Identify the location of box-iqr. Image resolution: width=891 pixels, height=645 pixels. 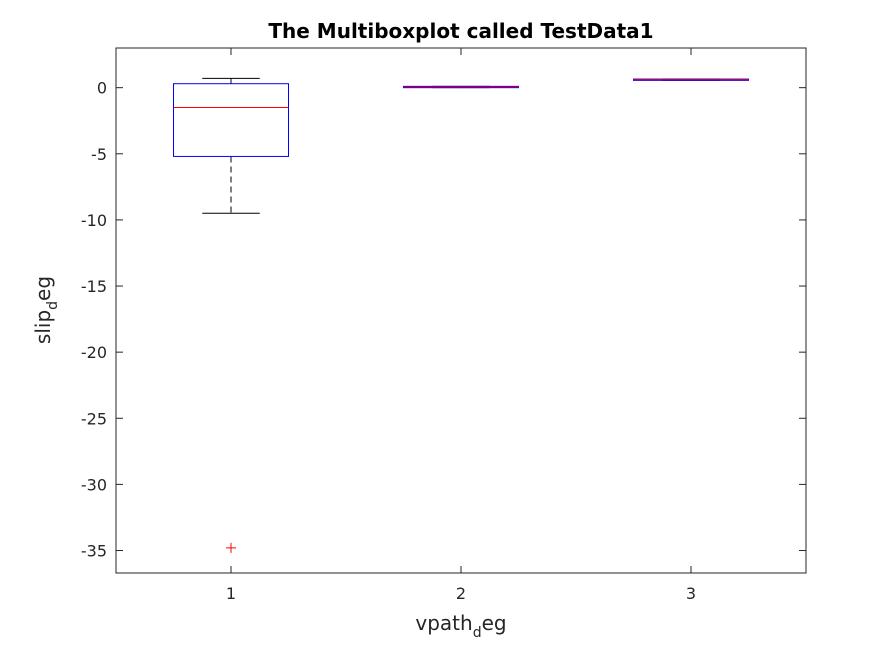
(231, 120).